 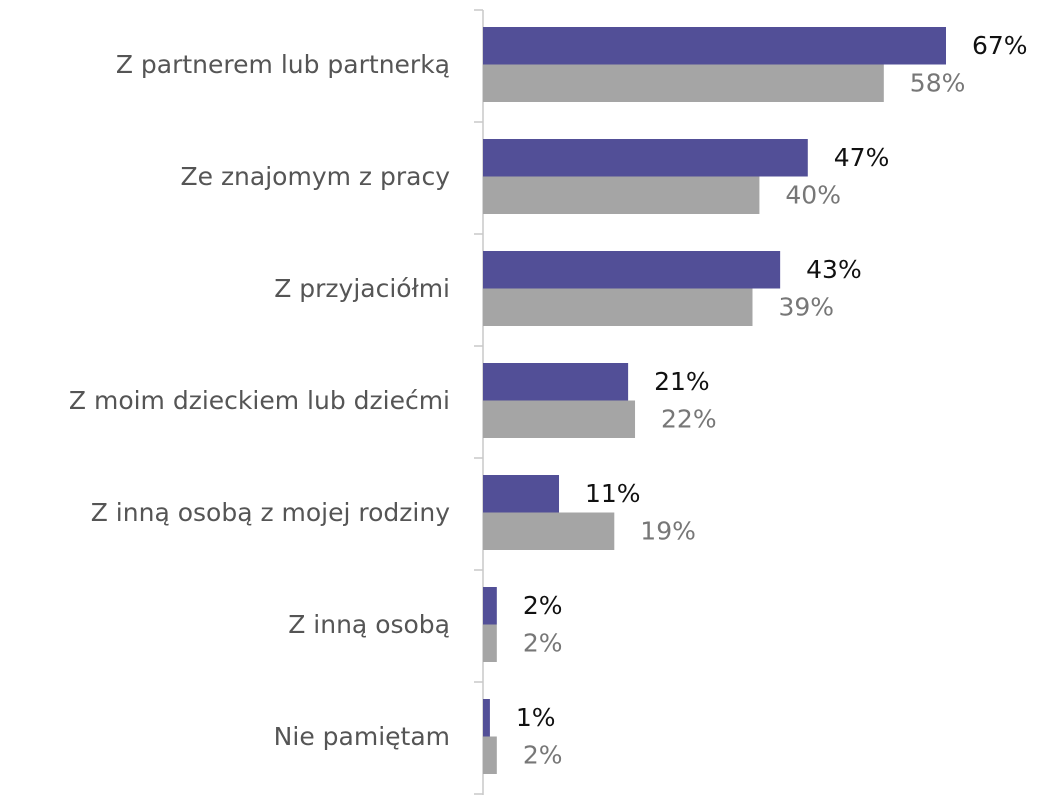 What do you see at coordinates (283, 64) in the screenshot?
I see `category-label: Z partnerem lub partnerką` at bounding box center [283, 64].